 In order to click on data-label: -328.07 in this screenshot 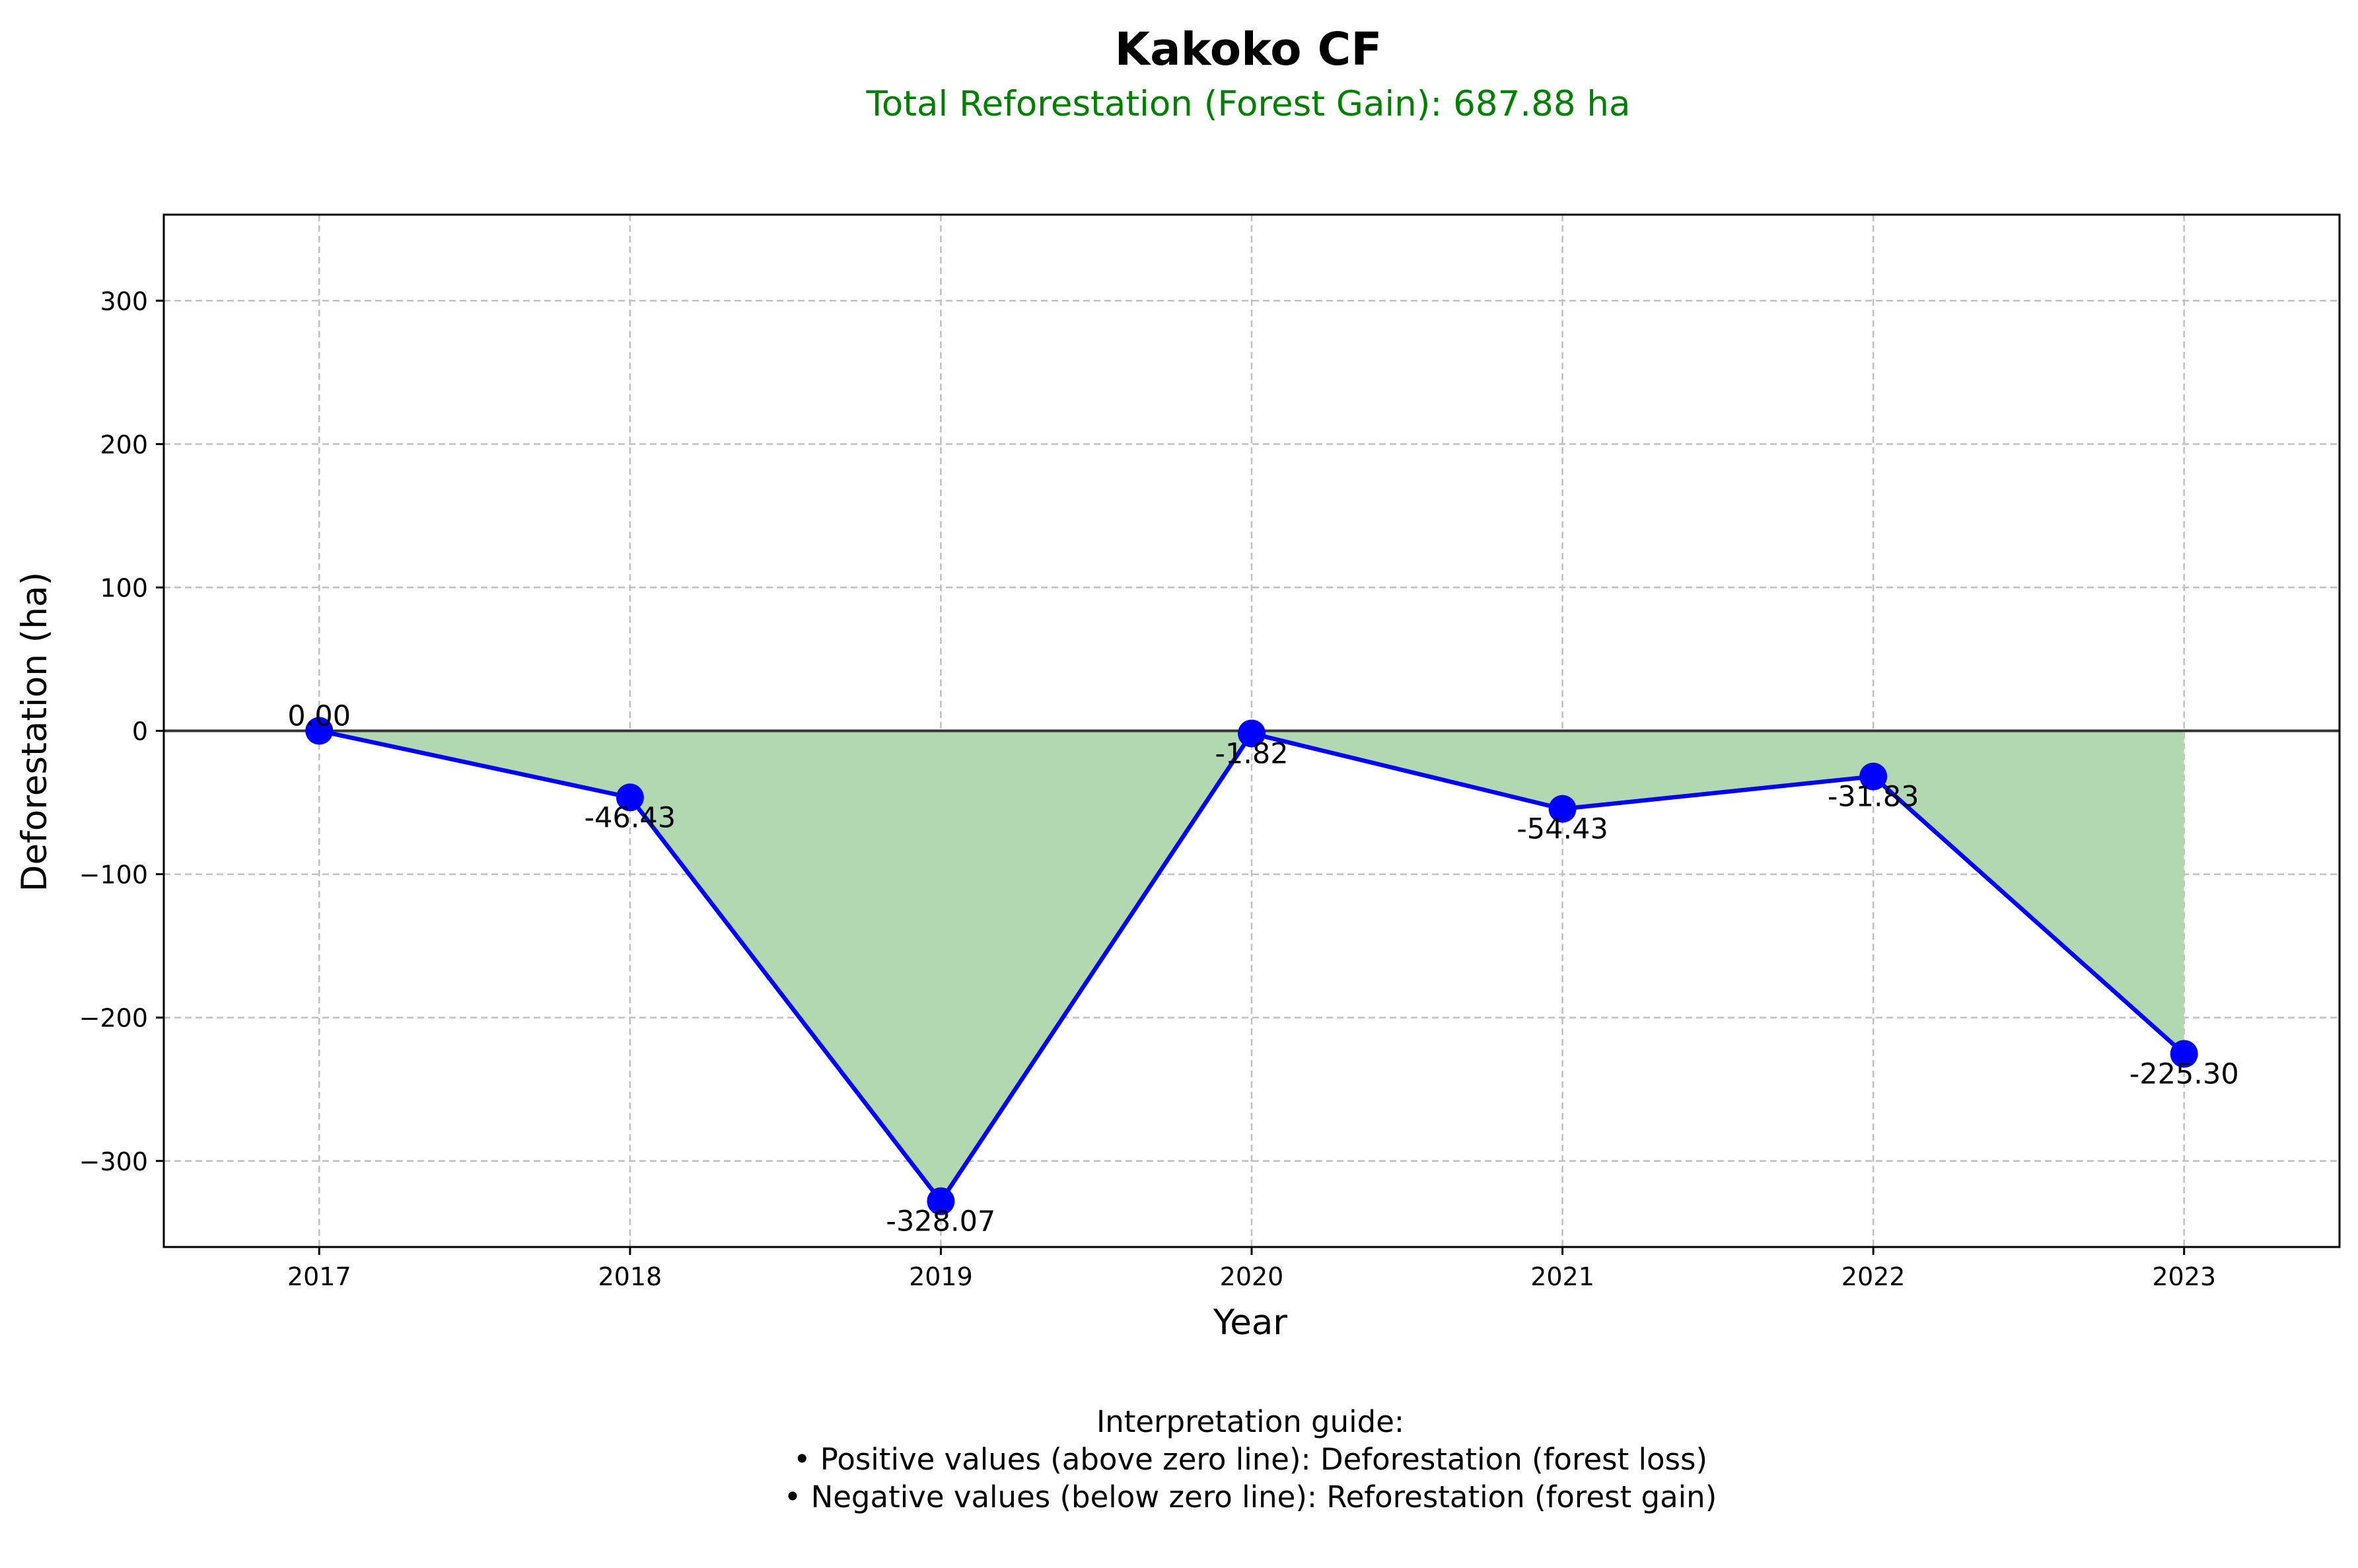, I will do `click(940, 1221)`.